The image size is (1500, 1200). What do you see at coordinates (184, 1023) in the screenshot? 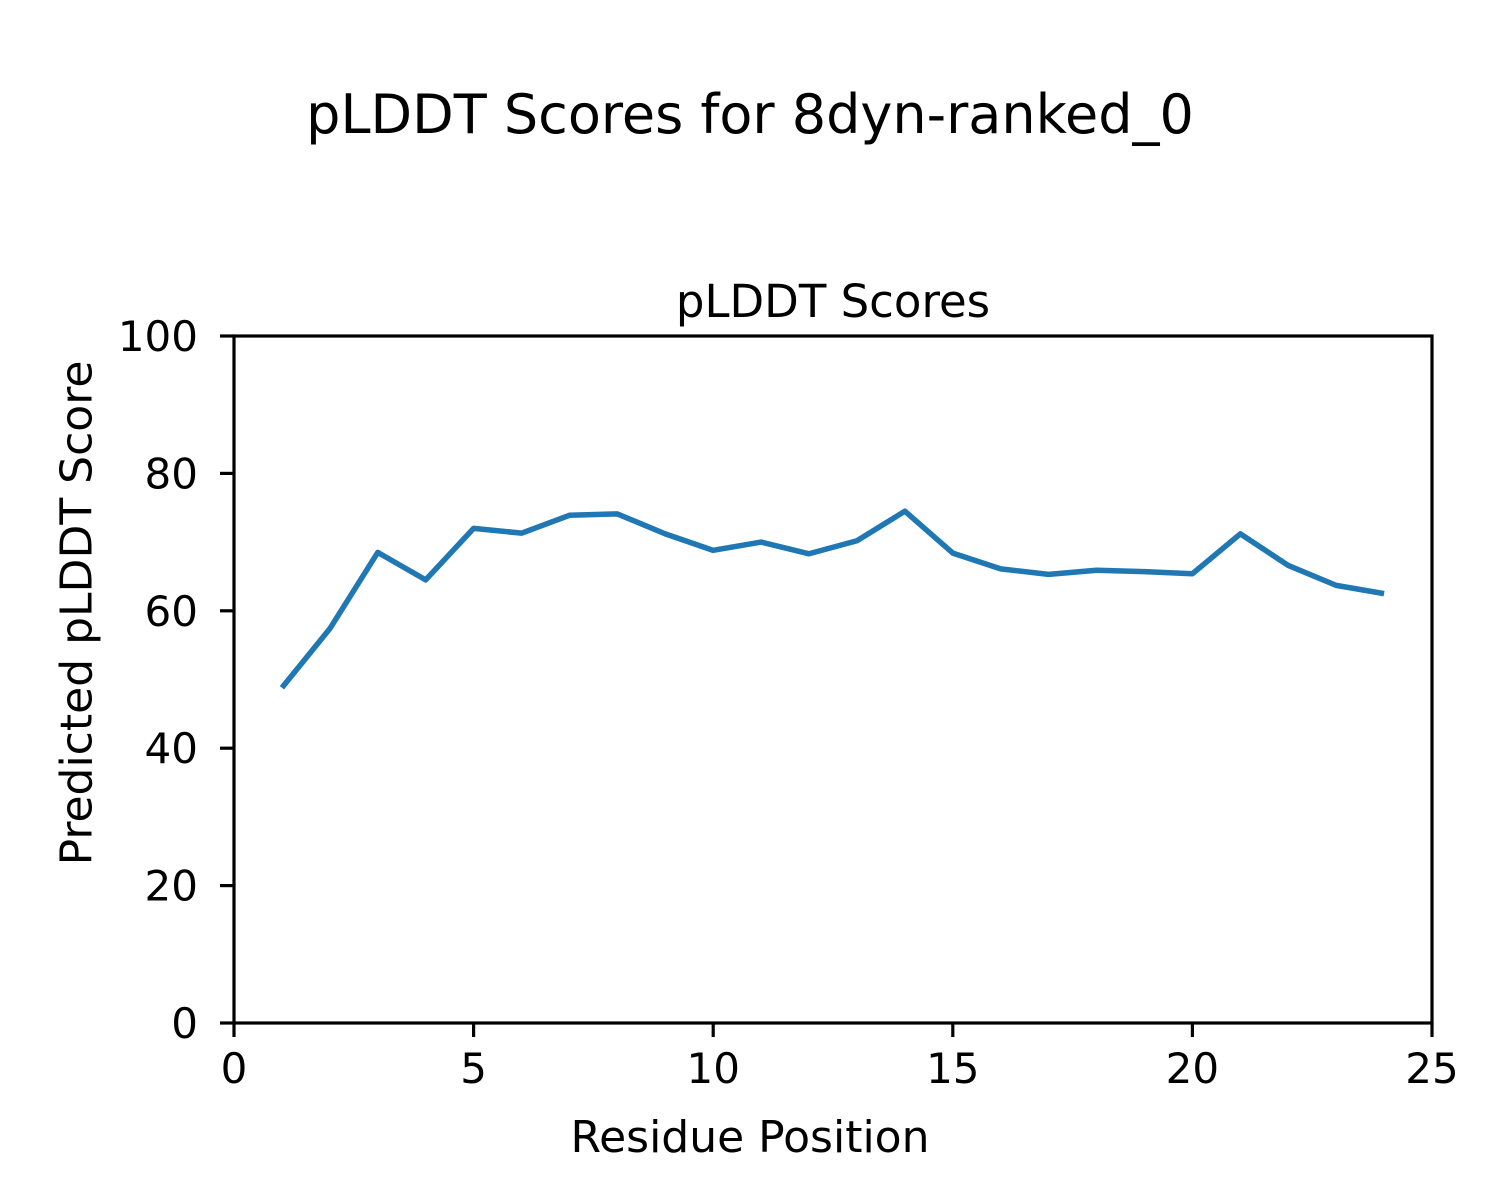
I see `y-tick-label: 0` at bounding box center [184, 1023].